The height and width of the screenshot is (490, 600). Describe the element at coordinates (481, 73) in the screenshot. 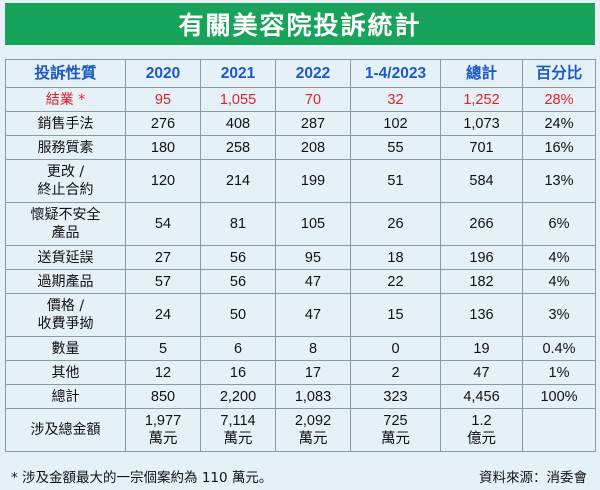

I see `column-header: 總計` at that location.